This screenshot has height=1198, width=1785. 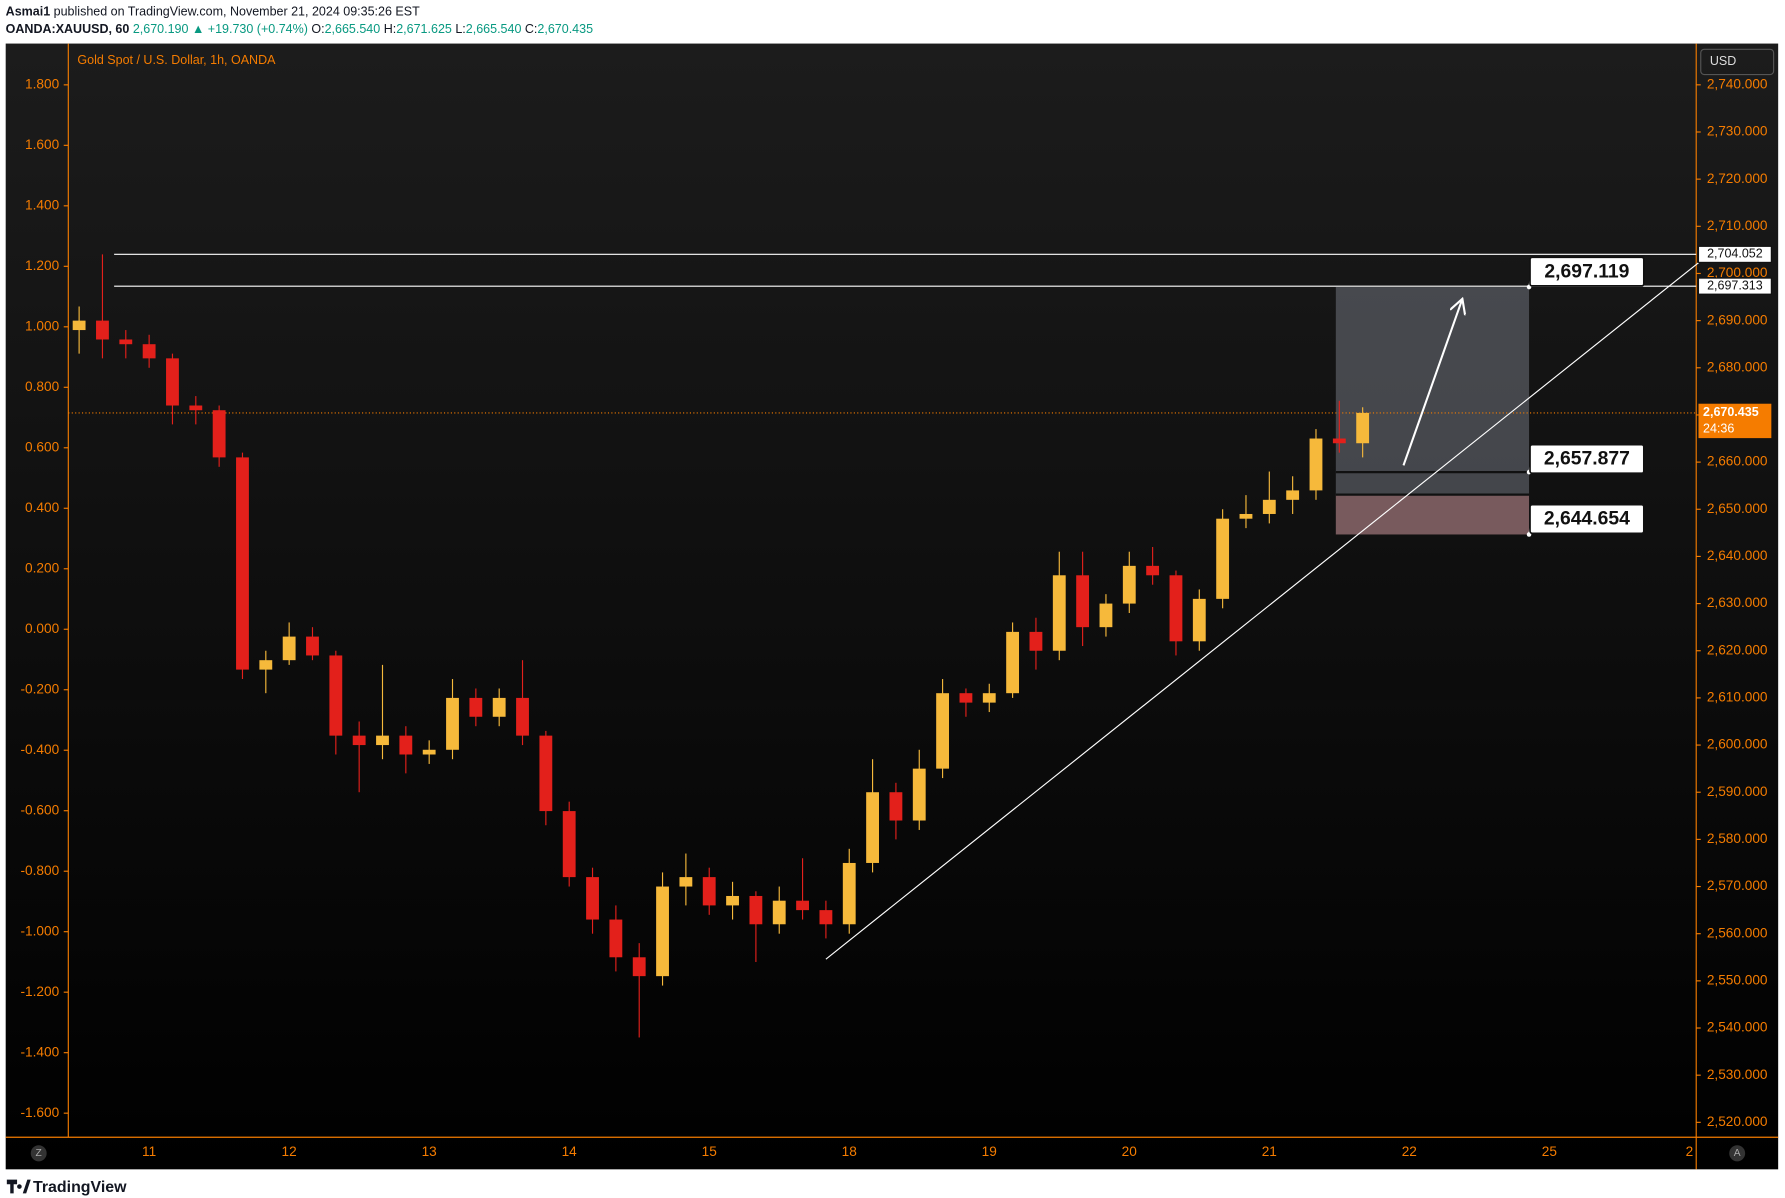 I want to click on price-badge-label: 2,697.313, so click(x=1735, y=285).